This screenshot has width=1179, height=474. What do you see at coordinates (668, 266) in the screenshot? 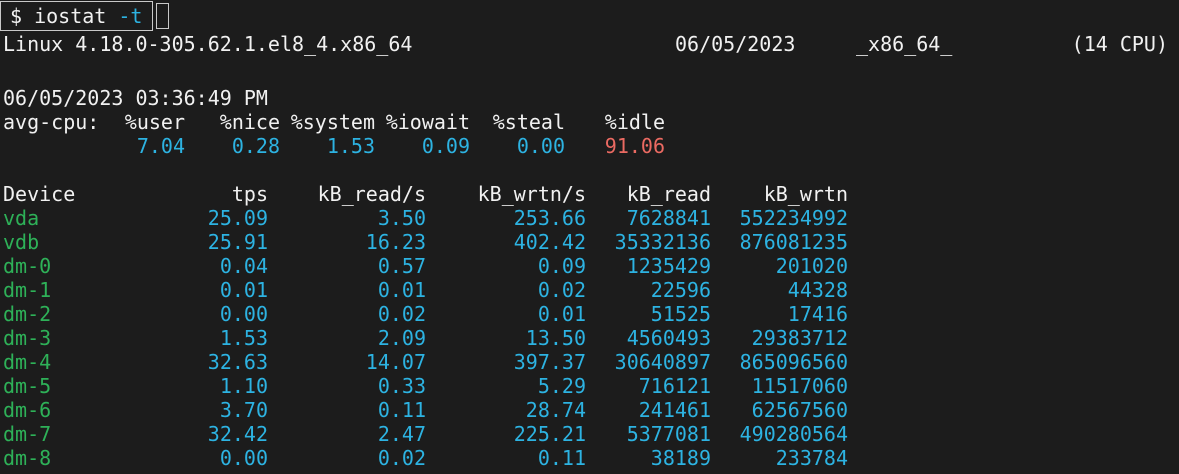
I see `kb-read-value: 1235429` at bounding box center [668, 266].